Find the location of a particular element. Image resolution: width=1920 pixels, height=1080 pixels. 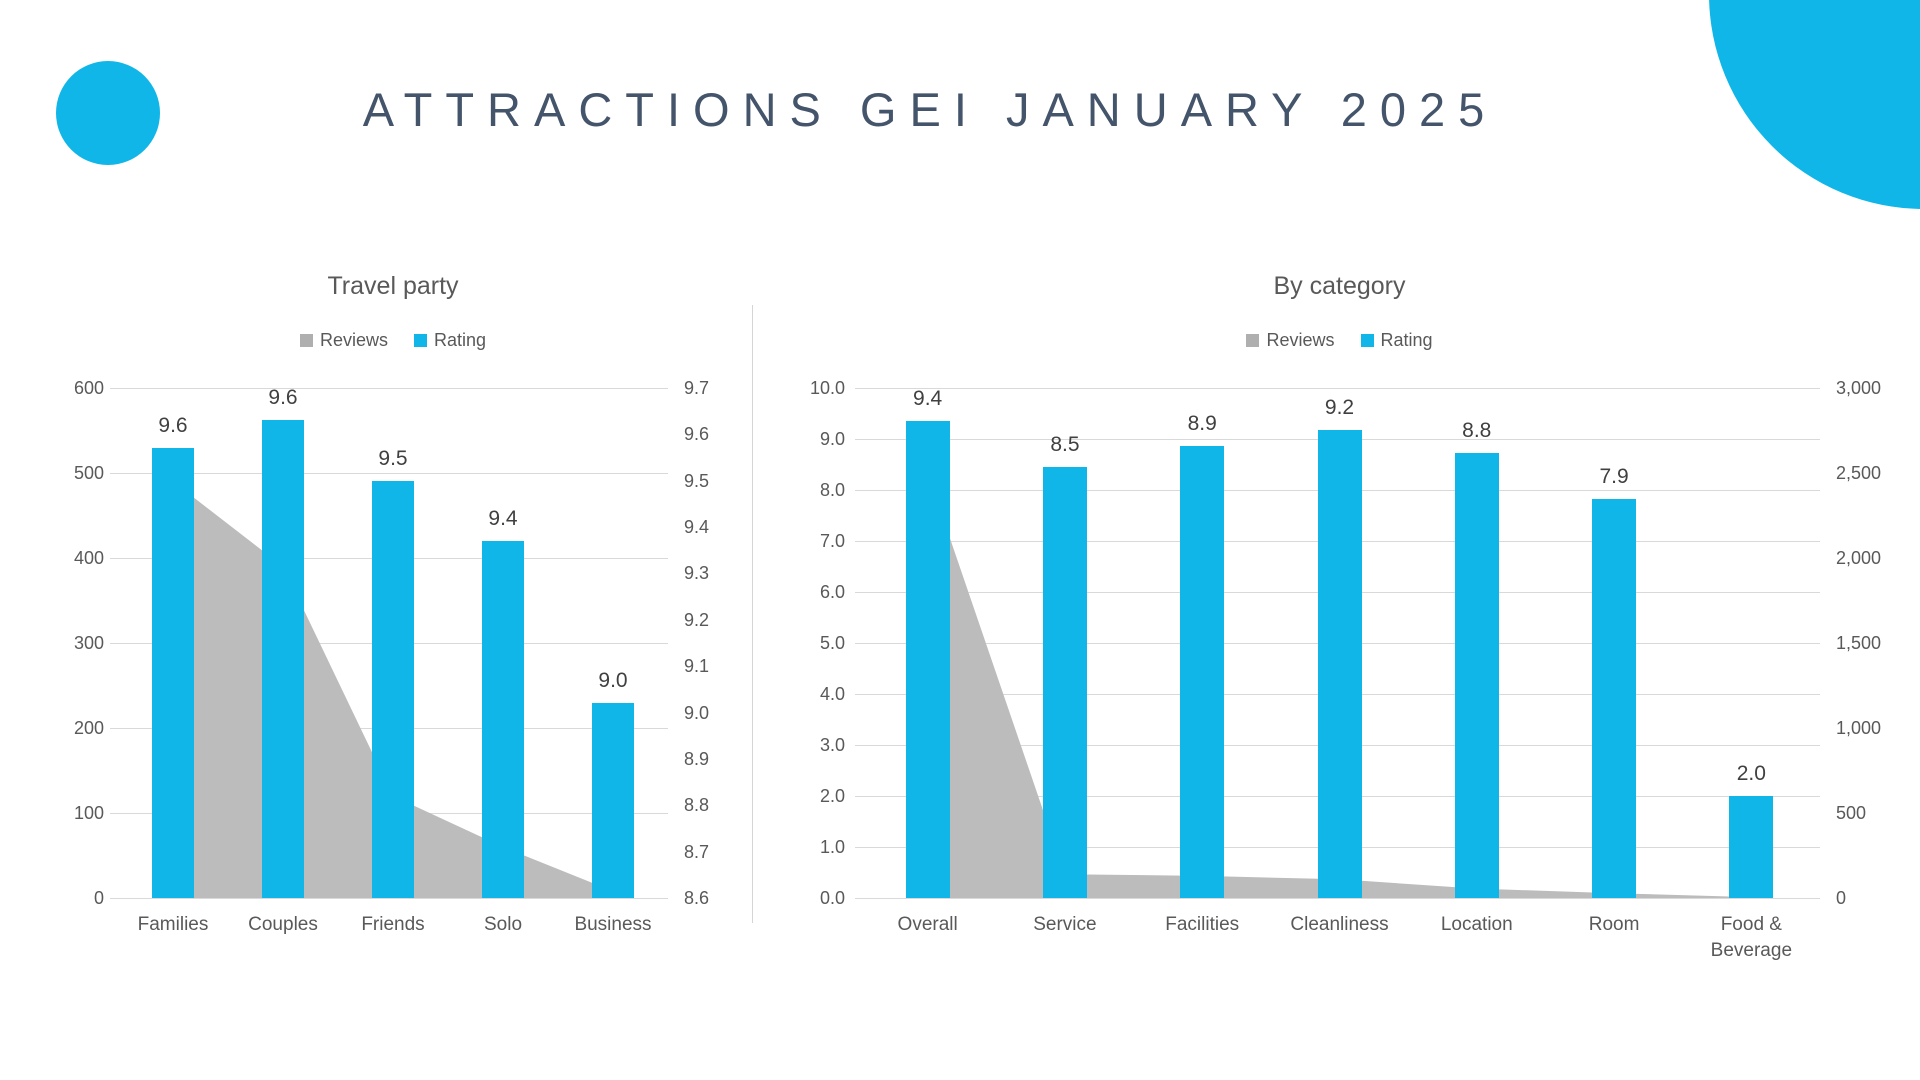

right-axis-tick-label: 8.6 is located at coordinates (697, 898).